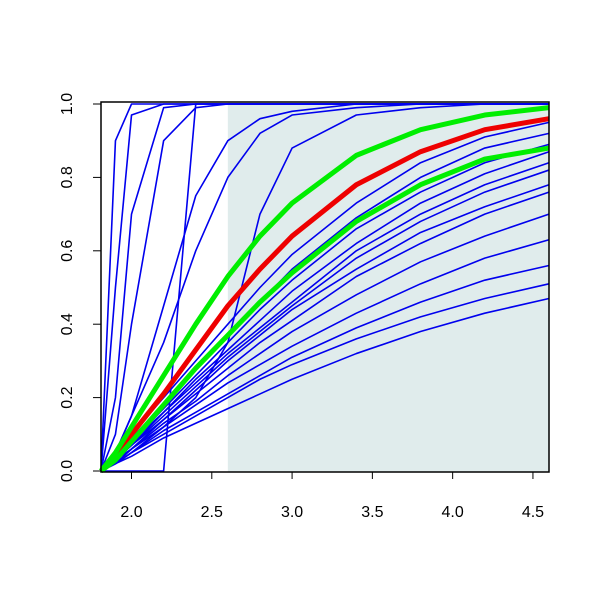 This screenshot has width=600, height=605. What do you see at coordinates (67, 324) in the screenshot?
I see `y-tick-label: 0.4` at bounding box center [67, 324].